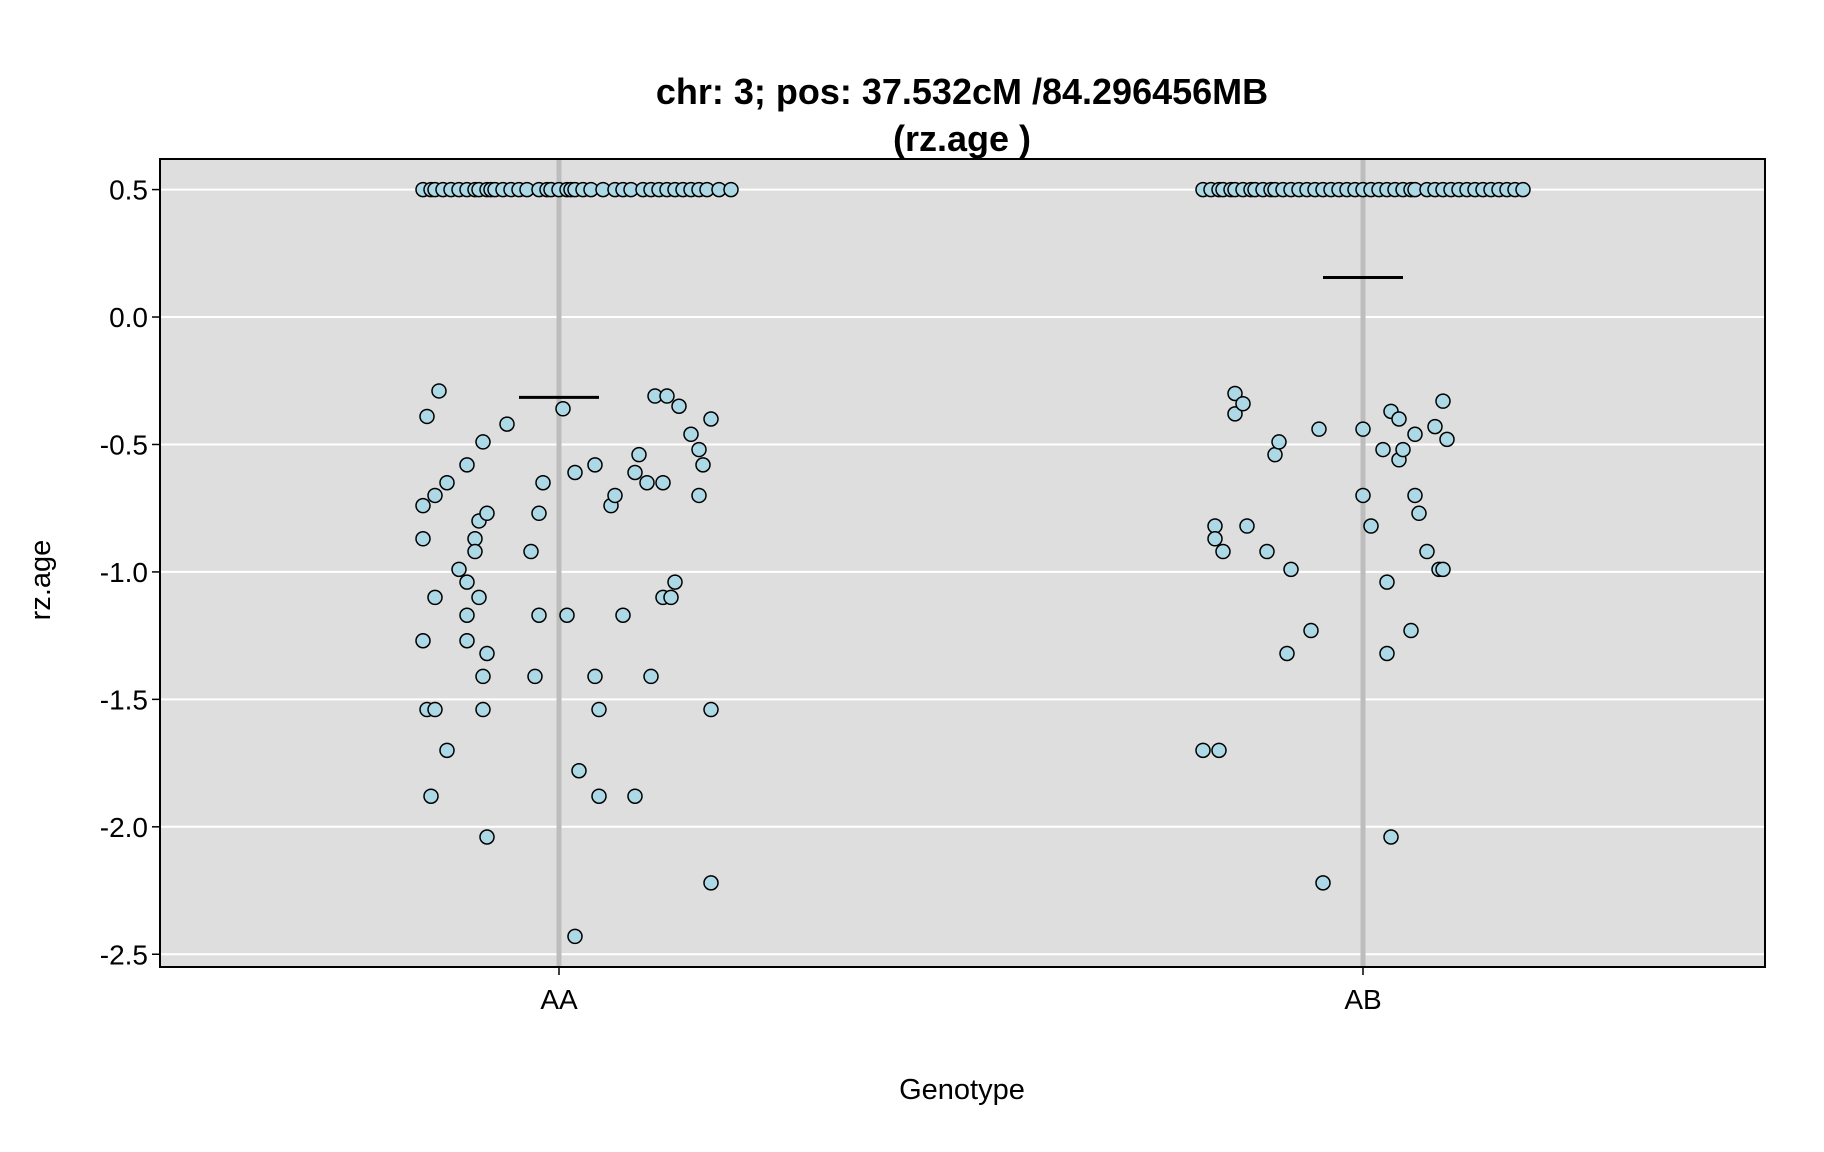 The height and width of the screenshot is (1152, 1824). I want to click on y-tick-label: -0.5, so click(124, 444).